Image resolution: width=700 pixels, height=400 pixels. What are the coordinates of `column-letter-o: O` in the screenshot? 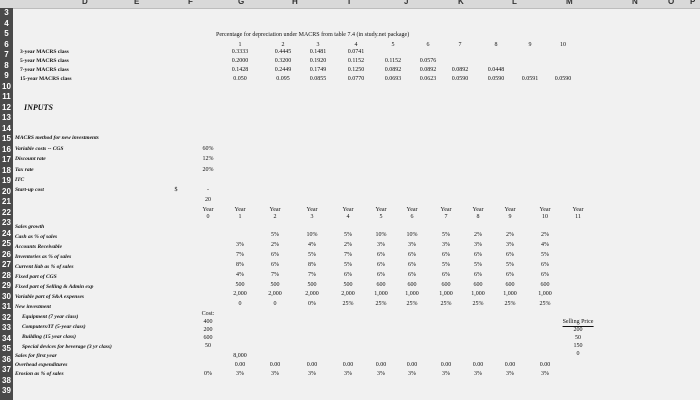 It's located at (671, 3).